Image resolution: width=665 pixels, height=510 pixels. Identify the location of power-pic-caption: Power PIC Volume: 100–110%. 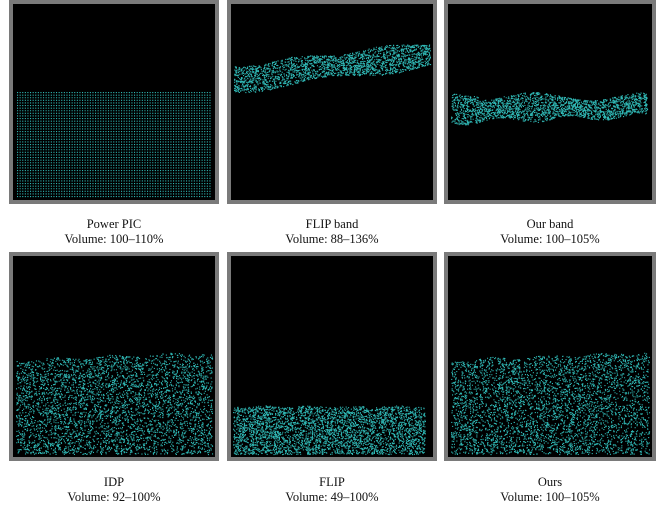
(114, 232).